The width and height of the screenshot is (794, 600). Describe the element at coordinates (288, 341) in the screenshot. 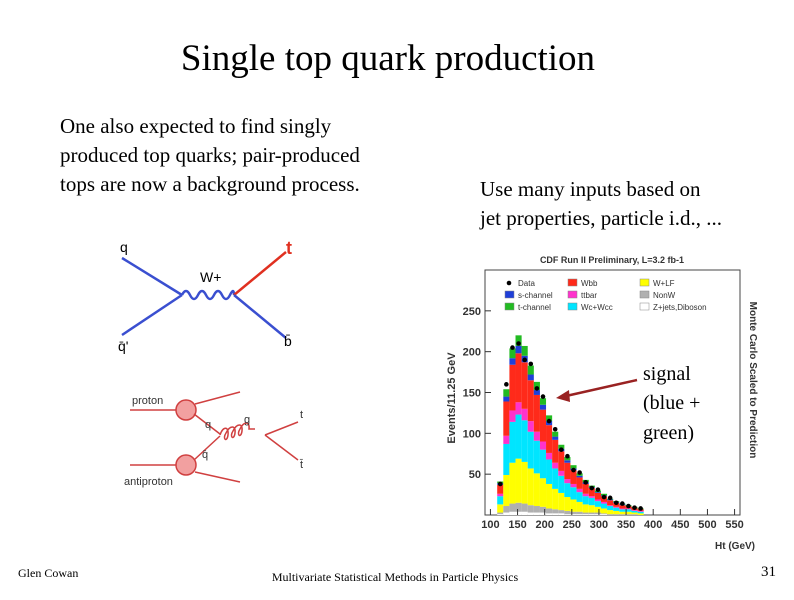

I see `particle-label: b̄` at that location.